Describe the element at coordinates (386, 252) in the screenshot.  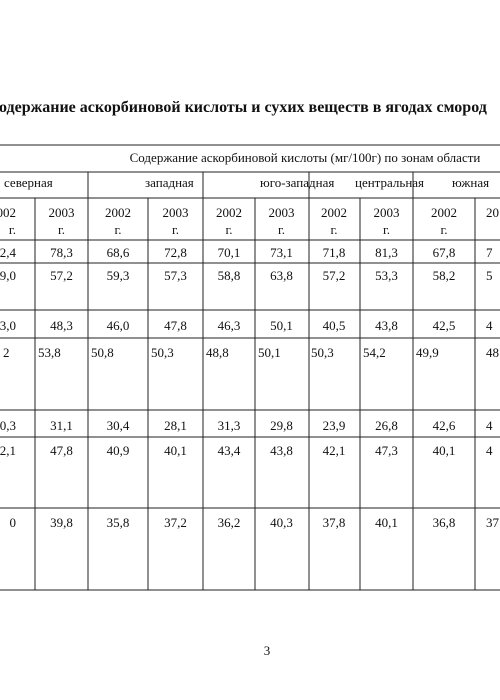
I see `table-cell: 81,3` at that location.